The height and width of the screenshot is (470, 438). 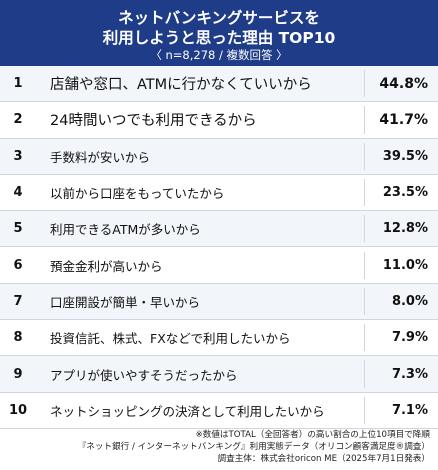 I want to click on table-row: 2 24時間いつでも利用できるから 41.7%, so click(x=219, y=120).